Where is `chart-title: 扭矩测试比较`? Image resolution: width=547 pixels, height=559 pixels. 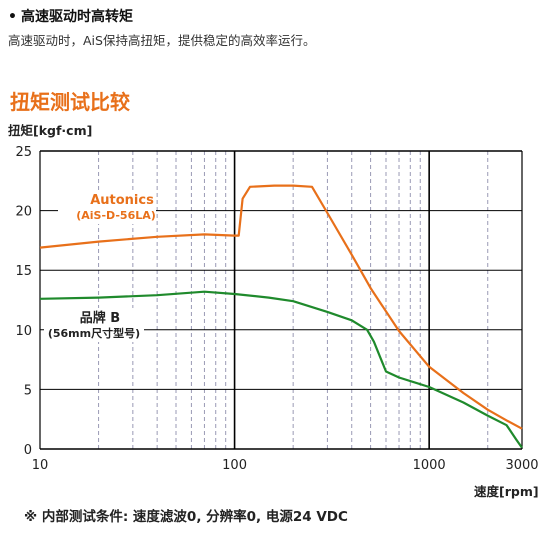 chart-title: 扭矩测试比较 is located at coordinates (70, 102).